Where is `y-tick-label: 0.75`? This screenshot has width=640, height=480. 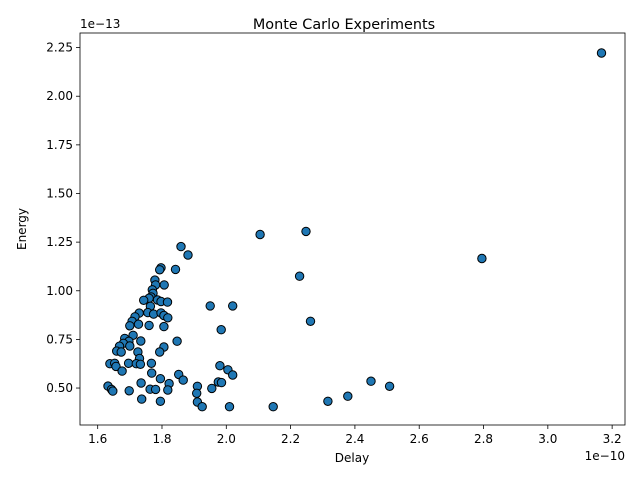
y-tick-label: 0.75 is located at coordinates (59, 339).